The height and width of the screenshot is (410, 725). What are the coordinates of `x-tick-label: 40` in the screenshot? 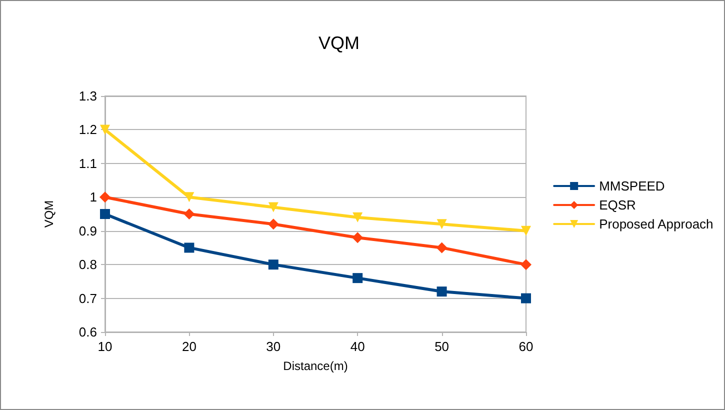 It's located at (357, 346).